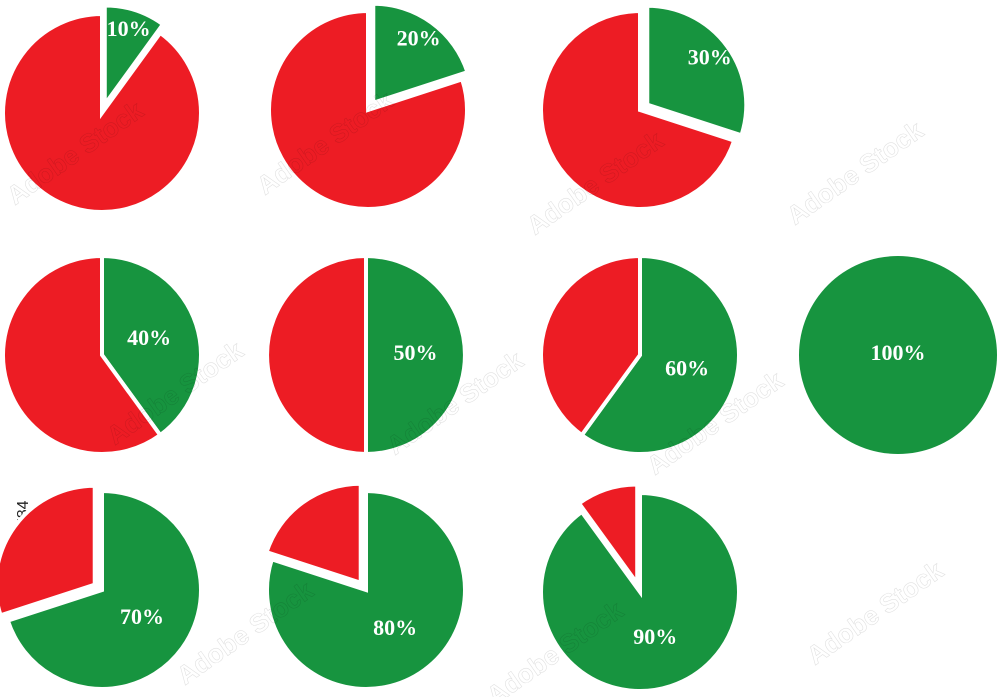 The height and width of the screenshot is (697, 1000). Describe the element at coordinates (142, 616) in the screenshot. I see `value-label: 70%` at that location.